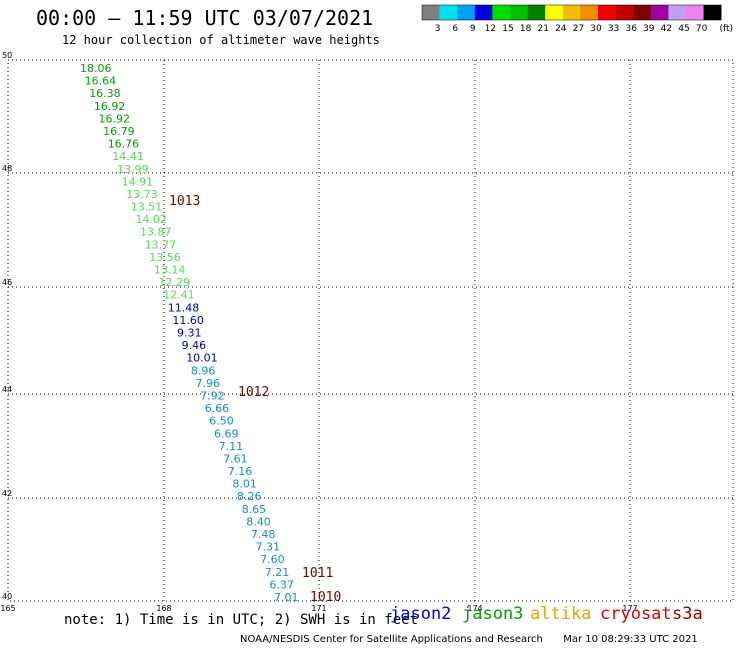 This screenshot has height=650, width=740. Describe the element at coordinates (493, 614) in the screenshot. I see `satellite-legend-item: jason3` at that location.